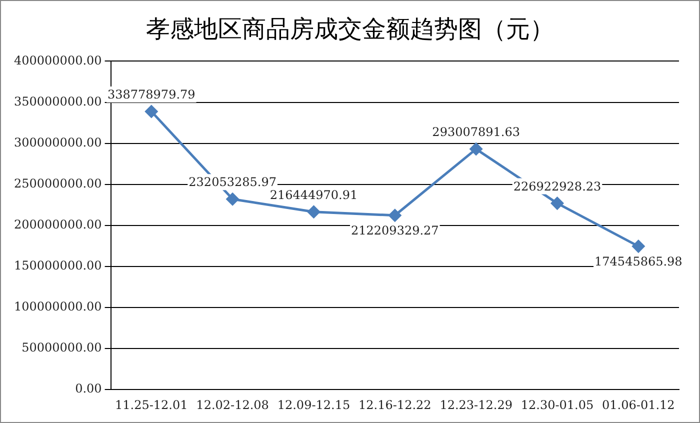 This screenshot has width=700, height=423. I want to click on y-tick-label: 400000000.00, so click(58, 60).